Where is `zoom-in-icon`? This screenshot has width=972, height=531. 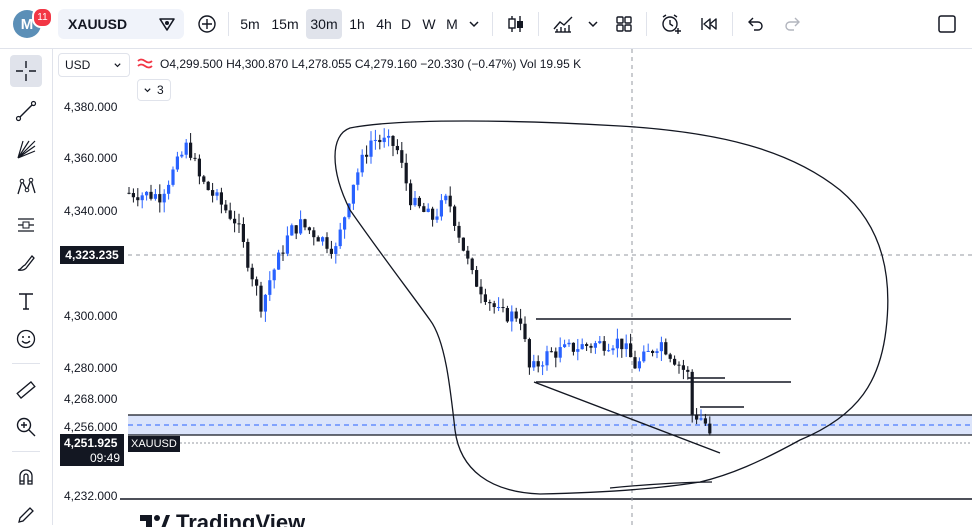 zoom-in-icon is located at coordinates (26, 427).